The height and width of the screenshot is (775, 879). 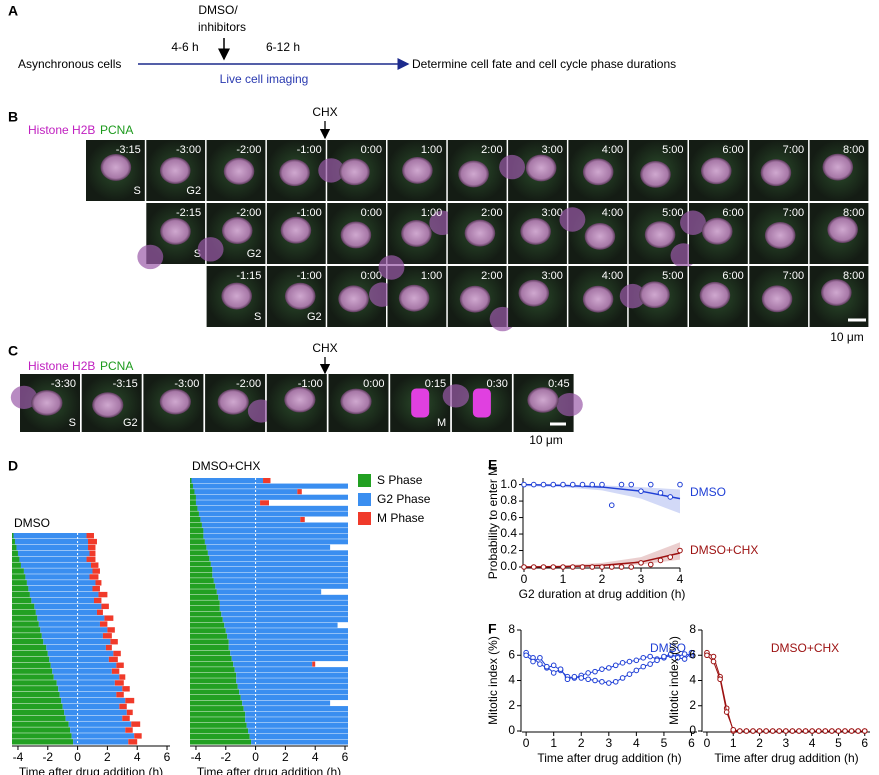 What do you see at coordinates (310, 384) in the screenshot?
I see `time-label: -1:00` at bounding box center [310, 384].